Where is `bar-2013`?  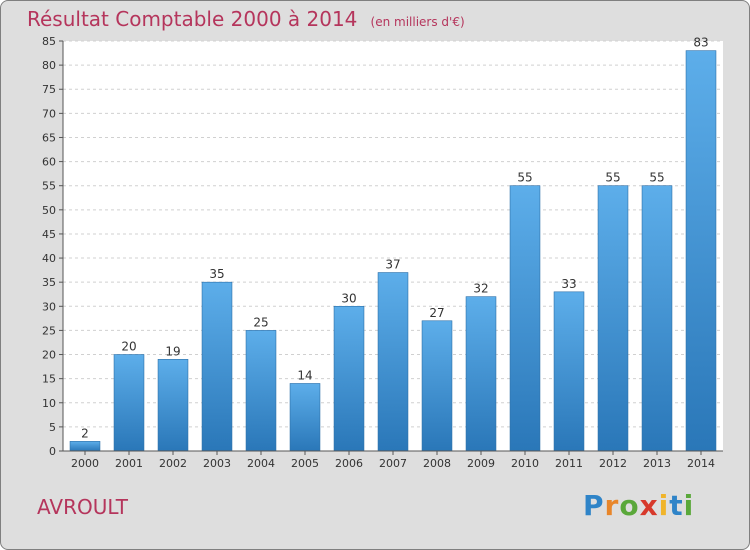
bar-2013 is located at coordinates (657, 318).